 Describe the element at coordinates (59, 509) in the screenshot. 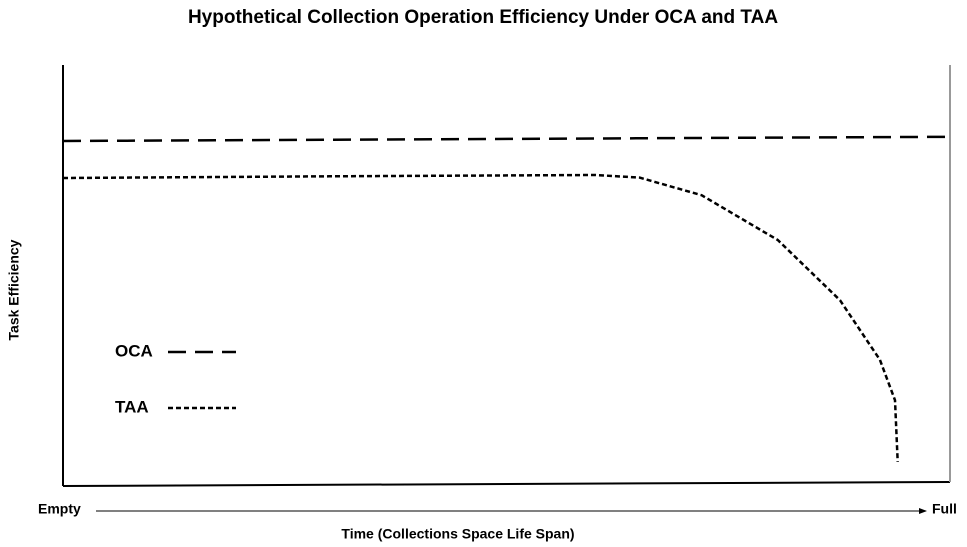

I see `x-start-label: Empty` at that location.